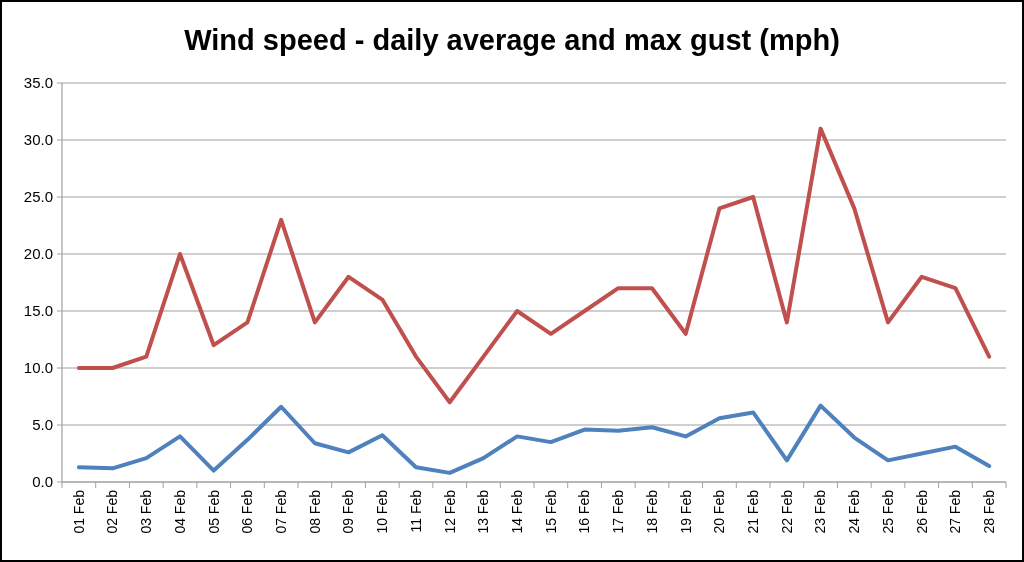 This screenshot has width=1024, height=562. What do you see at coordinates (820, 511) in the screenshot?
I see `x-tick-label: 23 Feb` at bounding box center [820, 511].